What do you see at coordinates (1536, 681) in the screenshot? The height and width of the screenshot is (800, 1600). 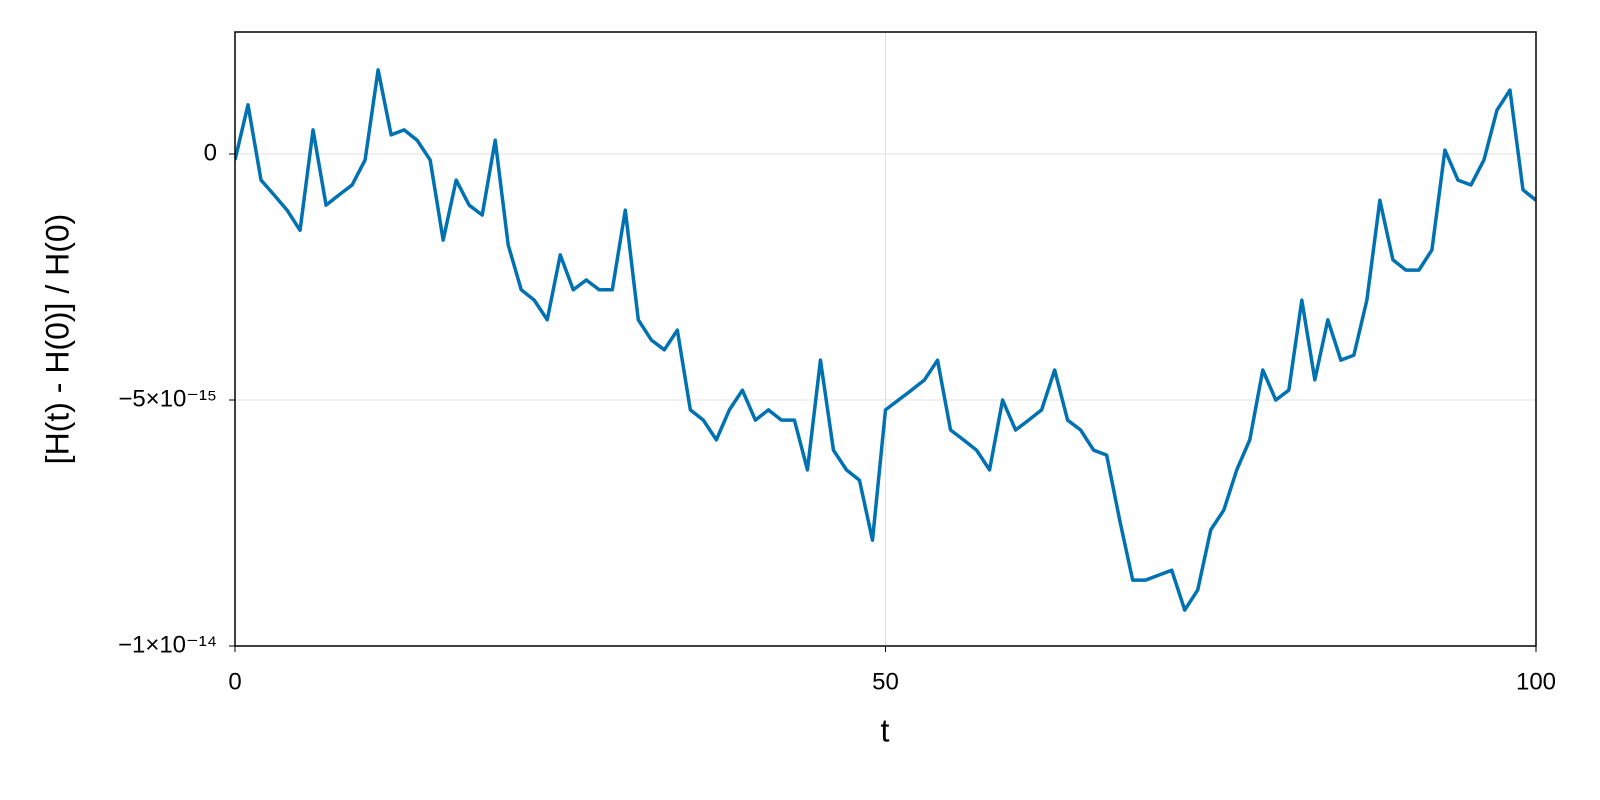 I see `x-tick-label: 100` at bounding box center [1536, 681].